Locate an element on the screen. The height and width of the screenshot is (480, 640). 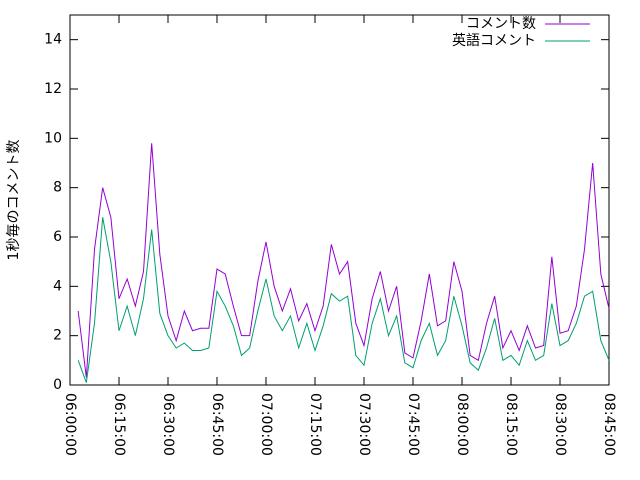
y-tick-label: 8 is located at coordinates (57, 188).